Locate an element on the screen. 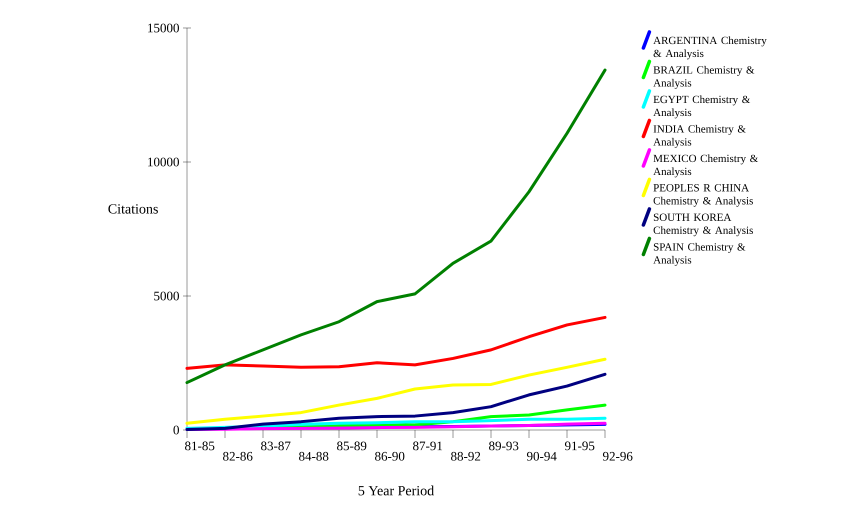 The image size is (856, 531). legend-label: PEOPLES R CHINA Chemistry & Analysis is located at coordinates (703, 195).